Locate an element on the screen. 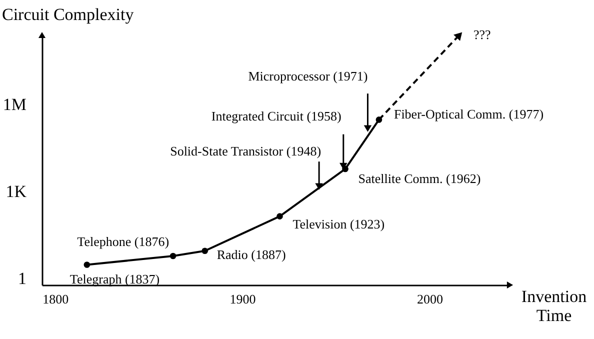  annotation: Solid-State Transistor (1948) is located at coordinates (246, 151).